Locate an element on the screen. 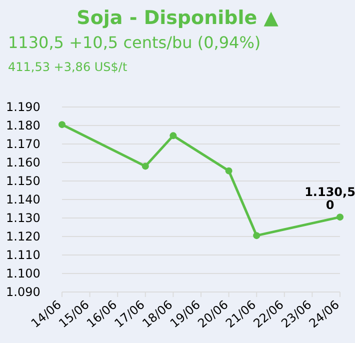 This screenshot has width=355, height=343. y-tick-label: 1.180 is located at coordinates (23, 125).